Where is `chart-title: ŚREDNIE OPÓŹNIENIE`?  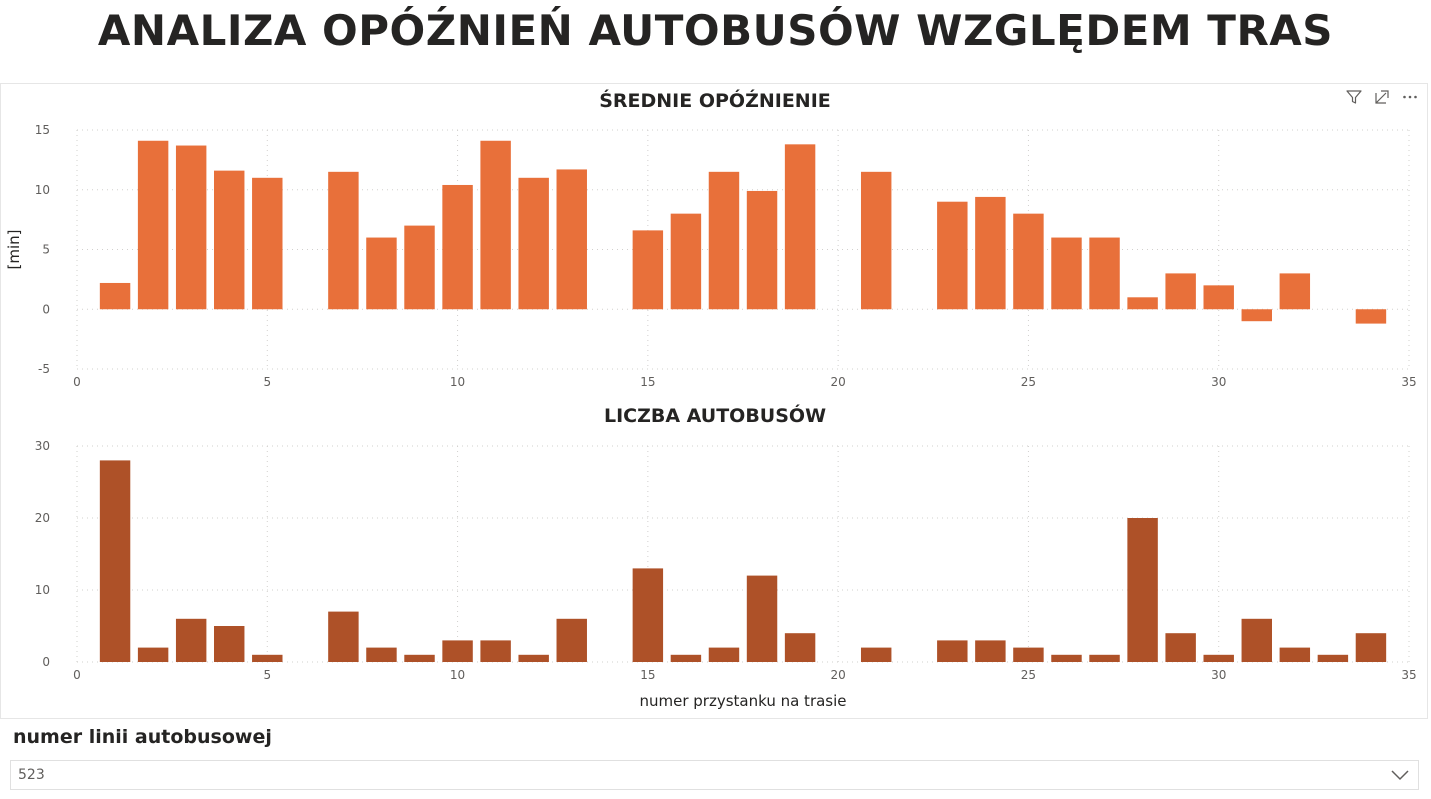 chart-title: ŚREDNIE OPÓŹNIENIE is located at coordinates (715, 100).